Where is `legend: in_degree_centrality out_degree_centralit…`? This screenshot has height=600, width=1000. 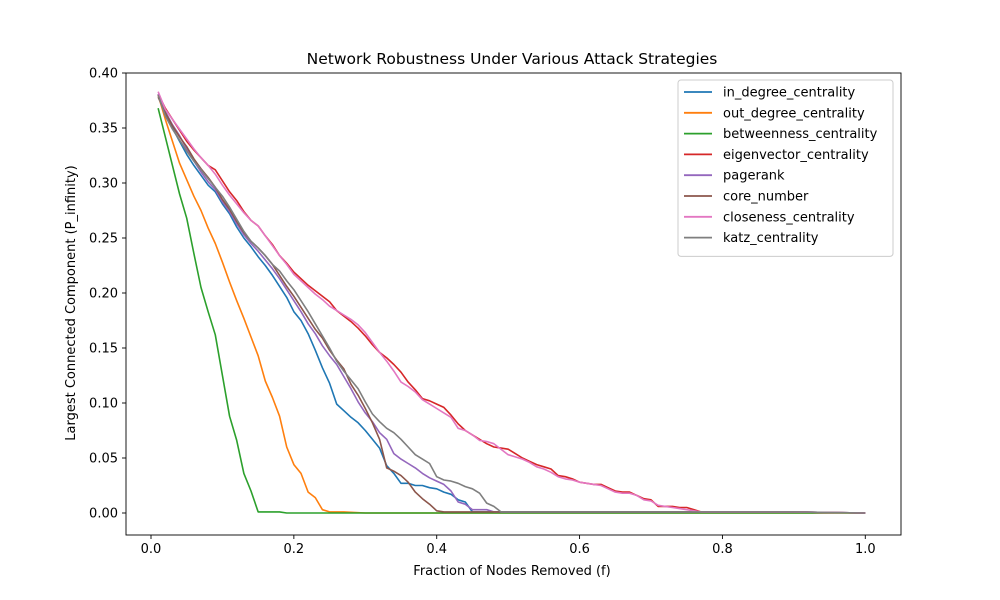
legend: in_degree_centrality out_degree_centralit… is located at coordinates (785, 168).